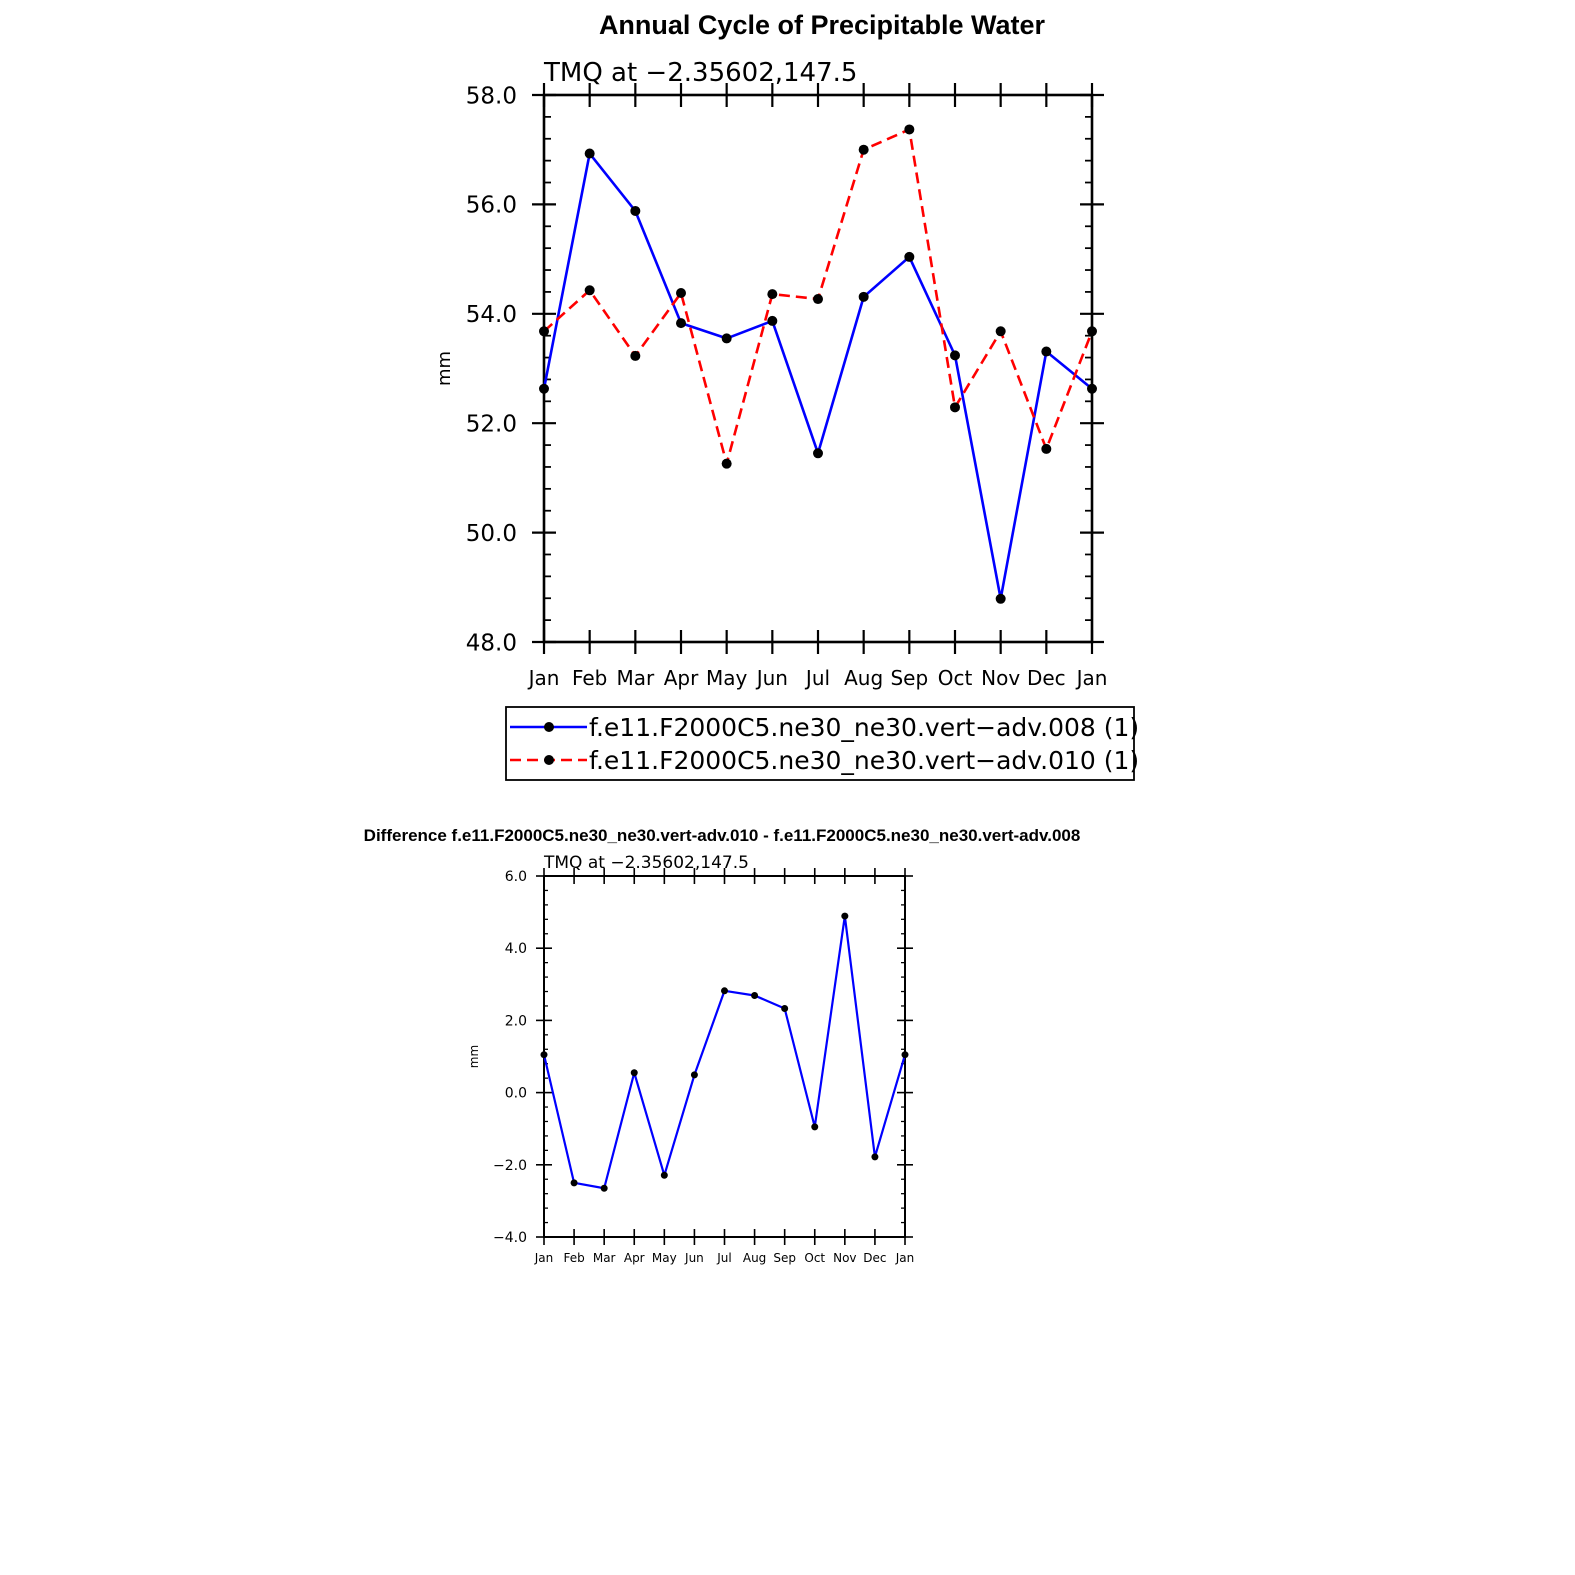 Image resolution: width=1575 pixels, height=1575 pixels. Describe the element at coordinates (491, 534) in the screenshot. I see `y-tick-label: 50.0` at that location.